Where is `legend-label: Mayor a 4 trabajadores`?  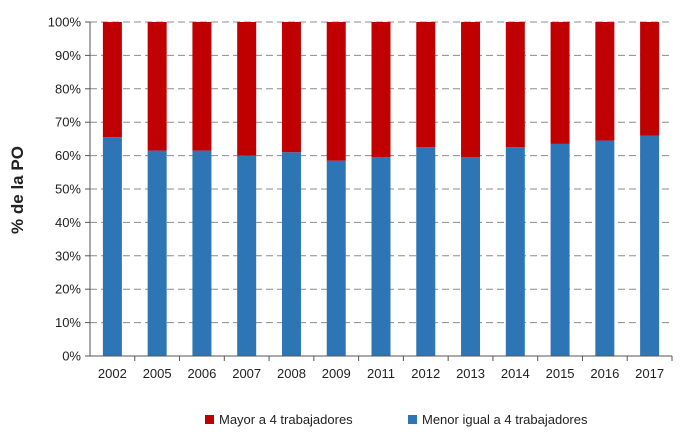 legend-label: Mayor a 4 trabajadores is located at coordinates (286, 419).